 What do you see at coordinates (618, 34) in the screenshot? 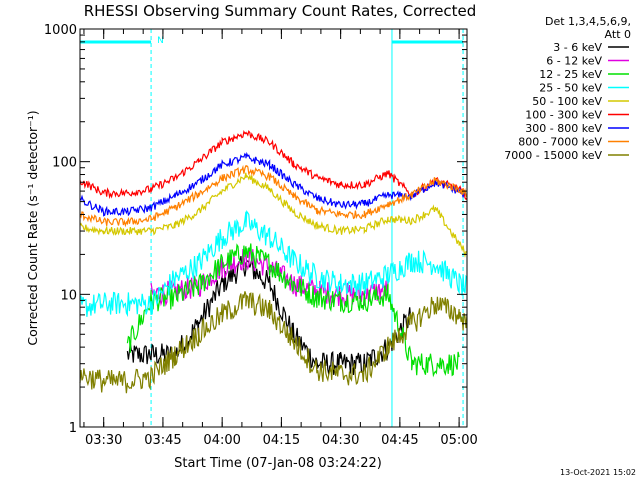
I see `detector-info-line-2: Att 0` at bounding box center [618, 34].